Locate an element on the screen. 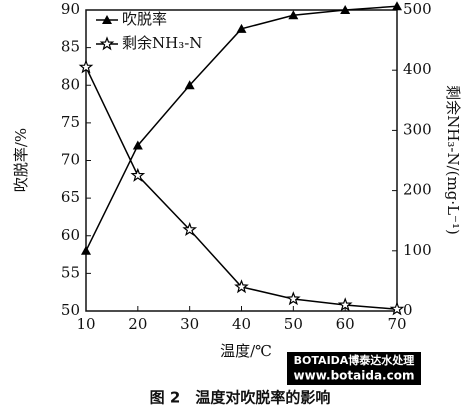 The image size is (472, 416). x-tick-label: 10 is located at coordinates (85, 324).